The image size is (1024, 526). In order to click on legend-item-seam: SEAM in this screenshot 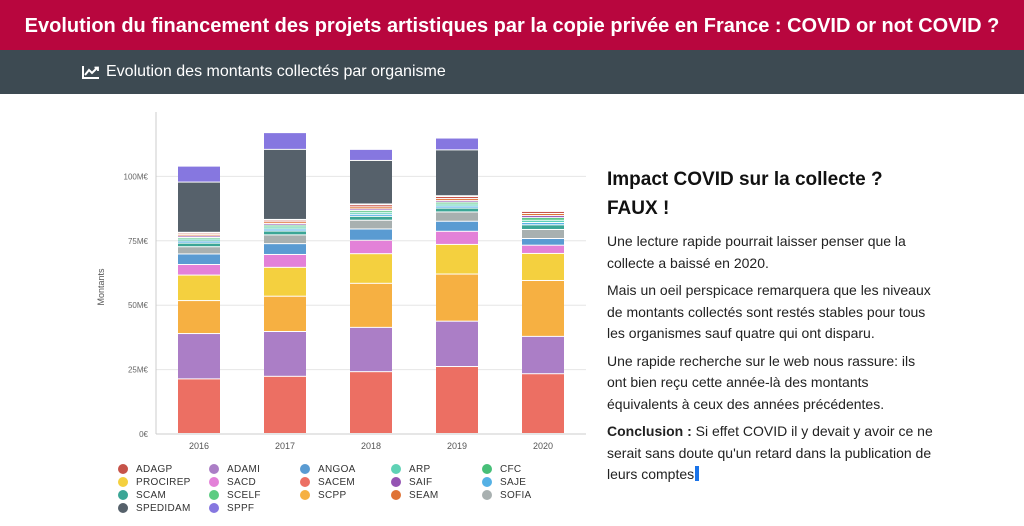, I will do `click(436, 495)`.